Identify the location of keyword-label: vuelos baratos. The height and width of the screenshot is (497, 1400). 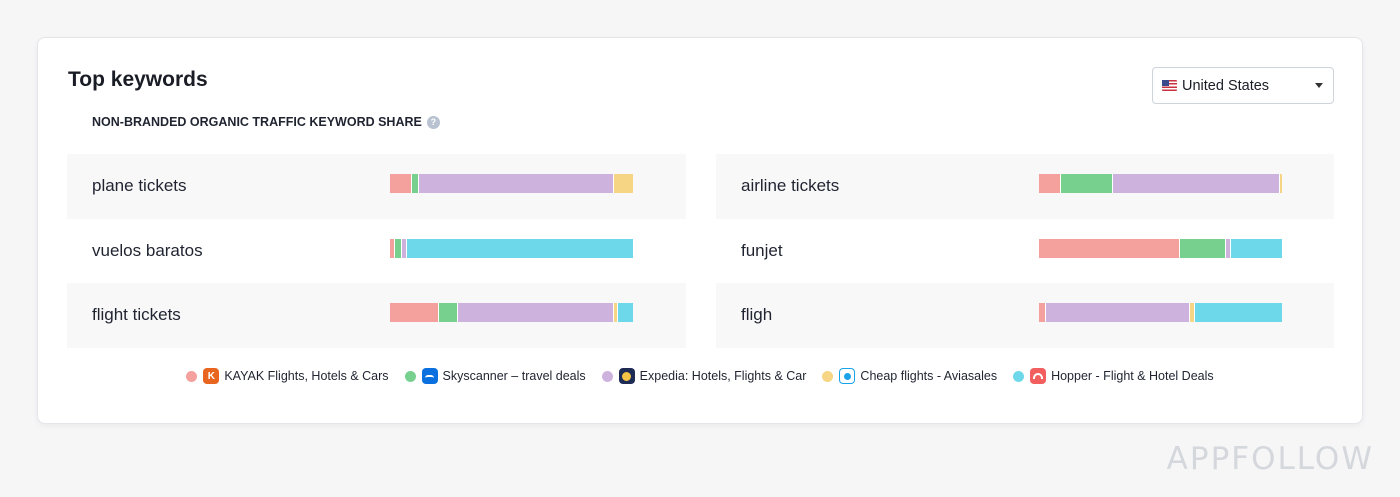
(147, 250).